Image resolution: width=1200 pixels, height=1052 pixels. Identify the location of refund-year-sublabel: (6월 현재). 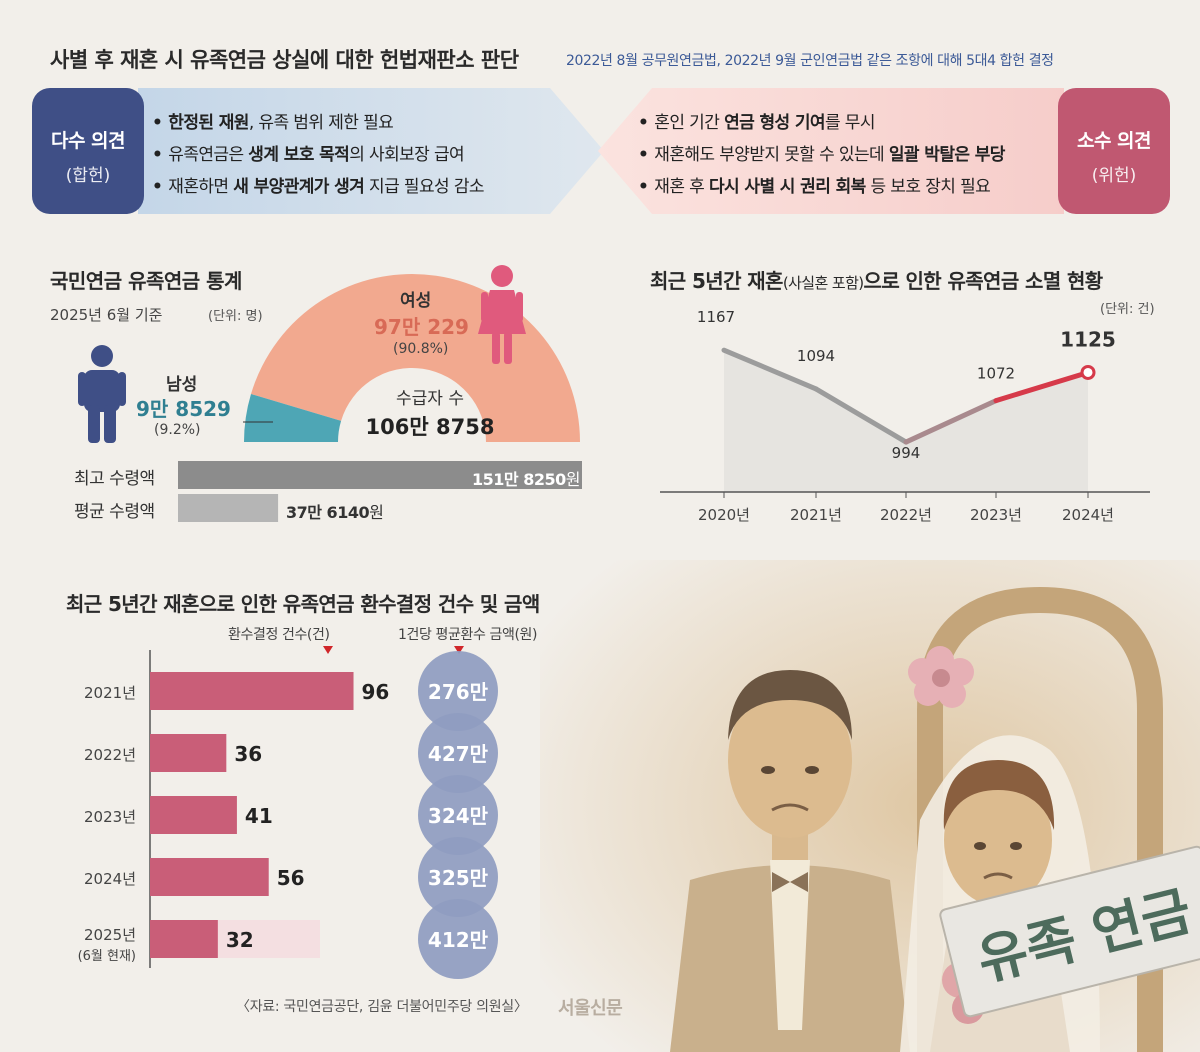
(107, 956).